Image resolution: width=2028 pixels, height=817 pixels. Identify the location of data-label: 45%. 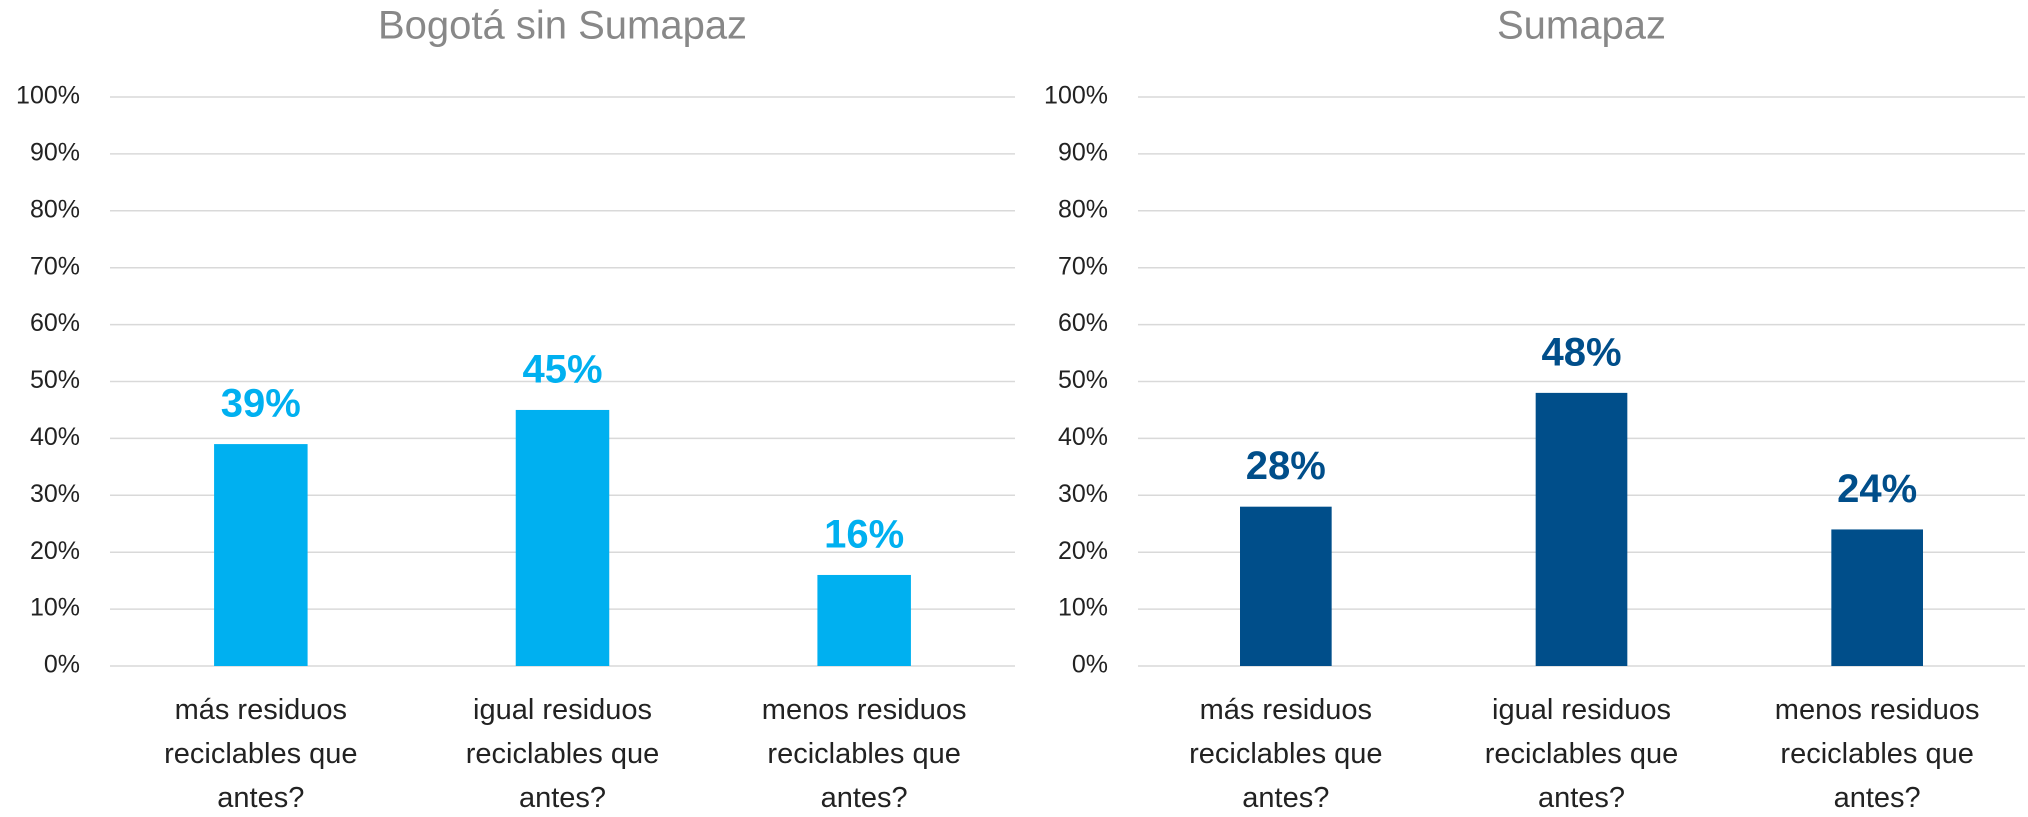
(562, 370).